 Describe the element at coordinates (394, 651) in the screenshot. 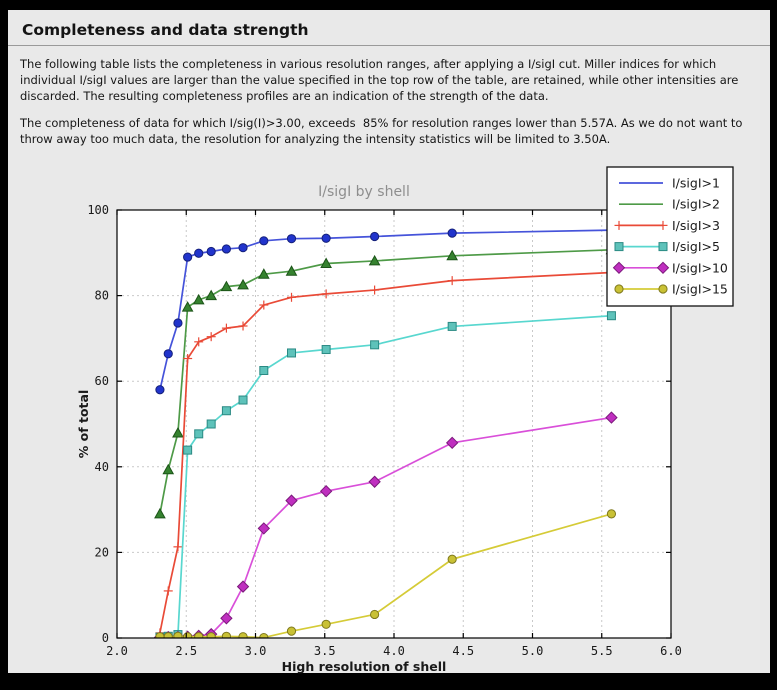

I see `svg-text: 4.0` at that location.